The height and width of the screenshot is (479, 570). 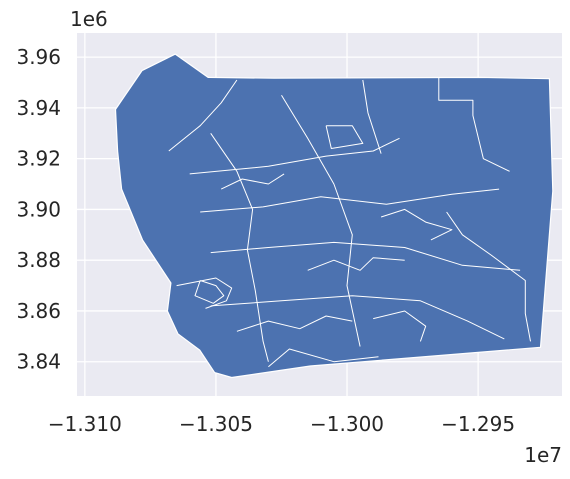 What do you see at coordinates (38, 108) in the screenshot?
I see `y-tick-label: 3.94` at bounding box center [38, 108].